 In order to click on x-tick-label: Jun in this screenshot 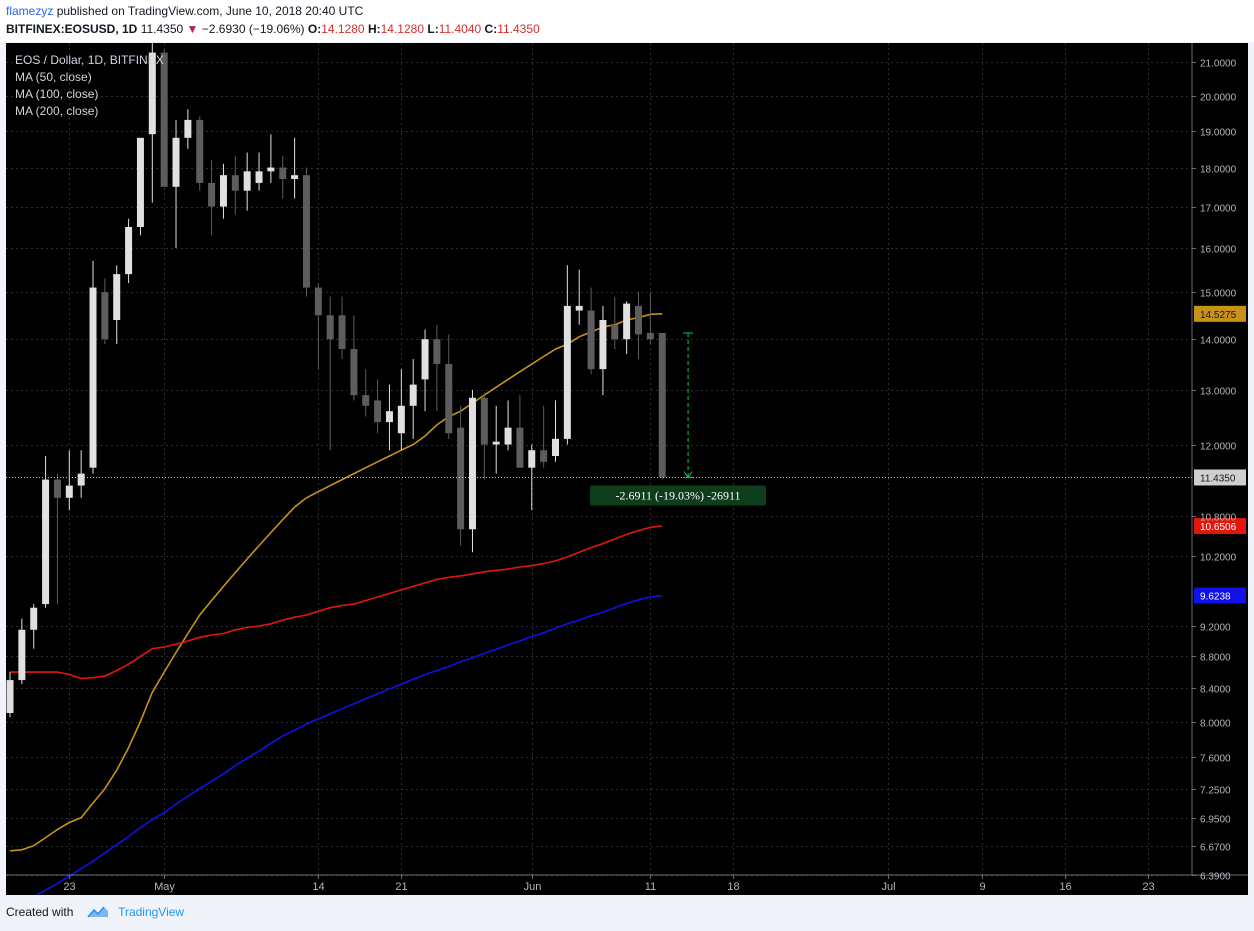, I will do `click(533, 887)`.